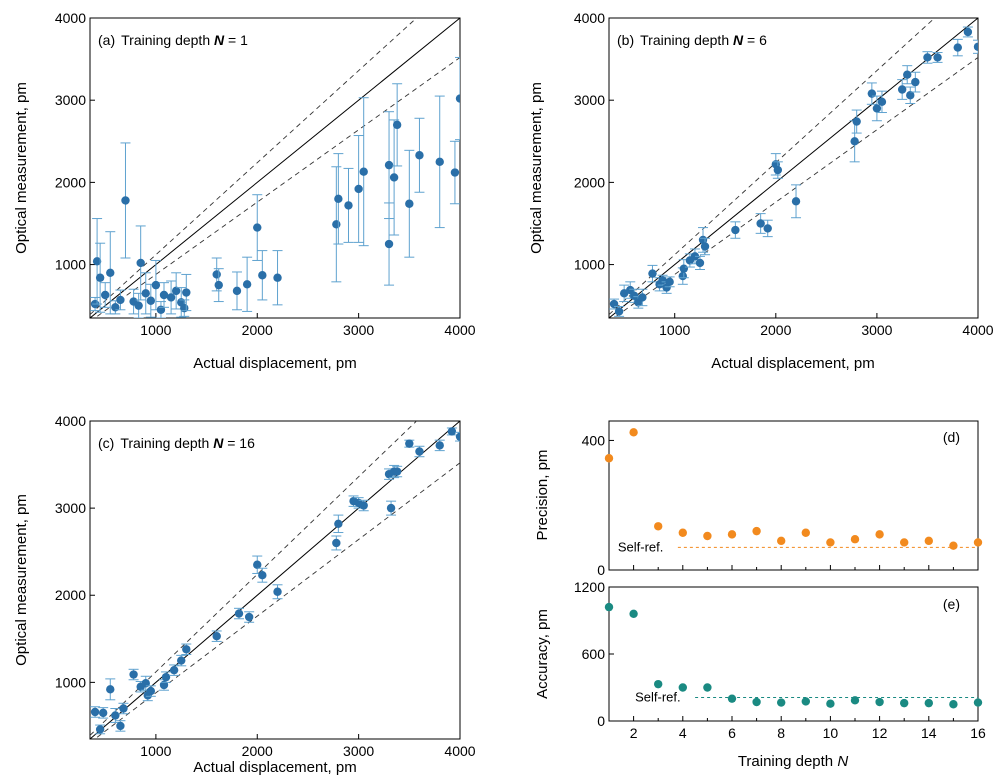  I want to click on y-tick-label: 4000, so click(70, 18).